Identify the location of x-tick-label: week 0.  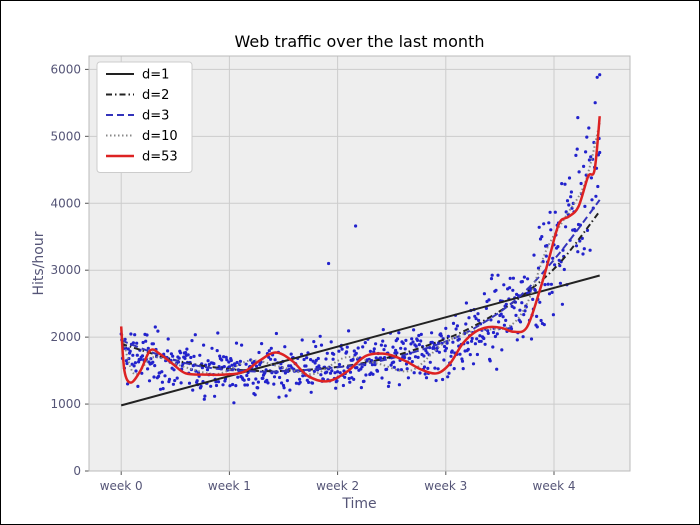
(121, 486).